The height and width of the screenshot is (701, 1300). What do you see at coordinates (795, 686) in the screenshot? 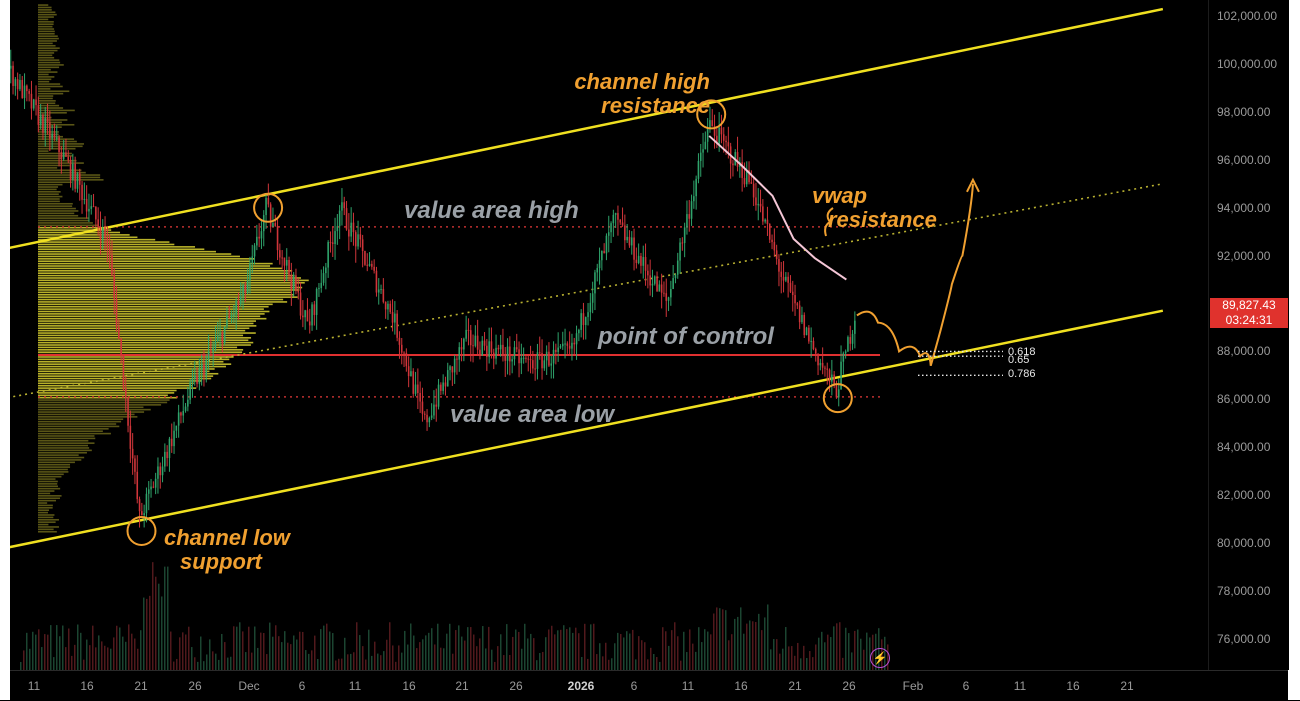
I see `time-tick: 21` at bounding box center [795, 686].